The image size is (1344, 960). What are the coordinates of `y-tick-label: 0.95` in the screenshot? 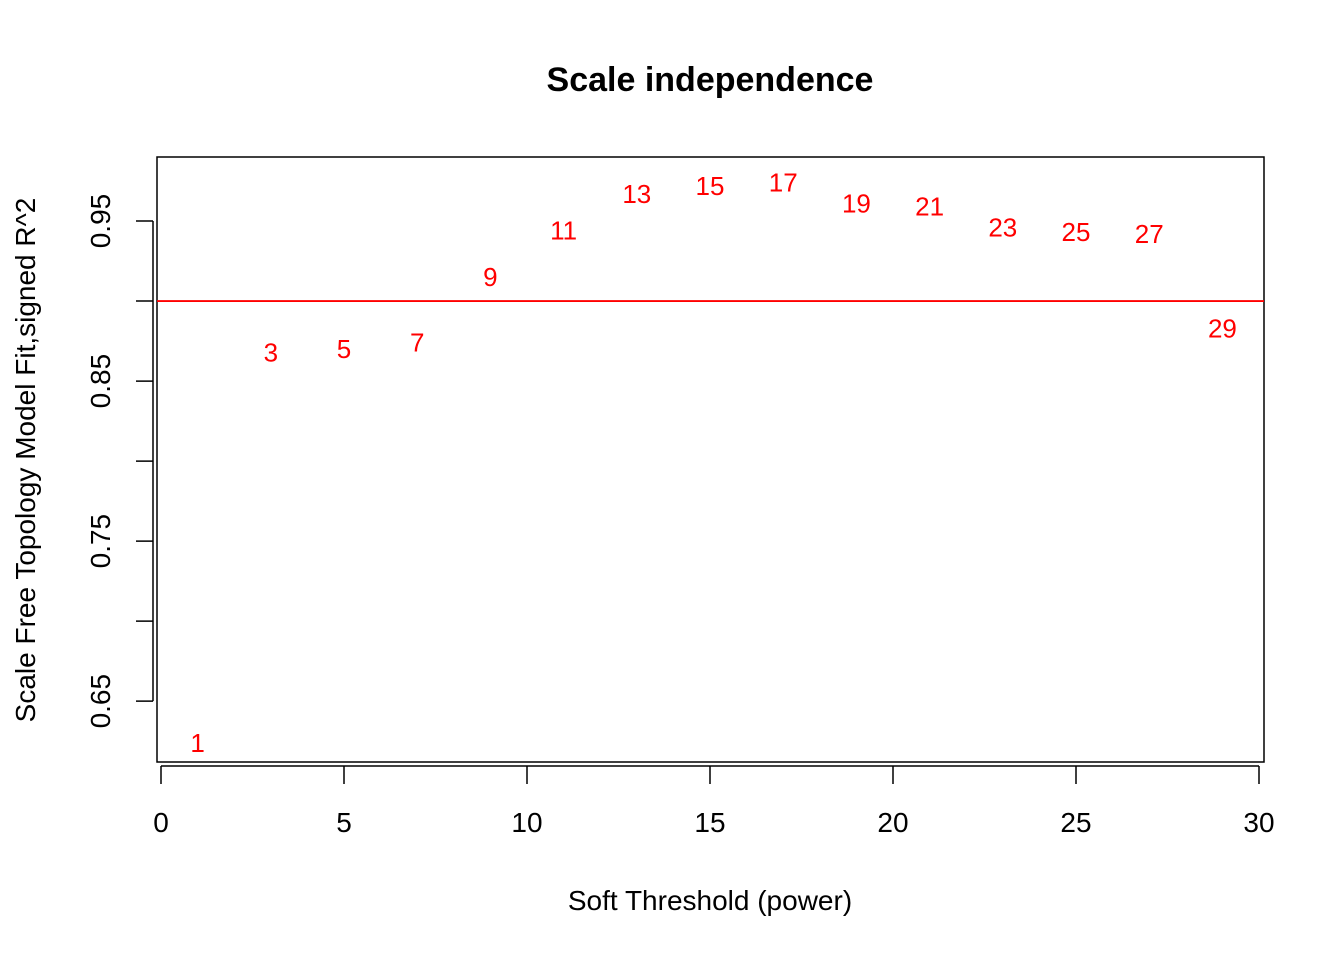 It's located at (100, 221).